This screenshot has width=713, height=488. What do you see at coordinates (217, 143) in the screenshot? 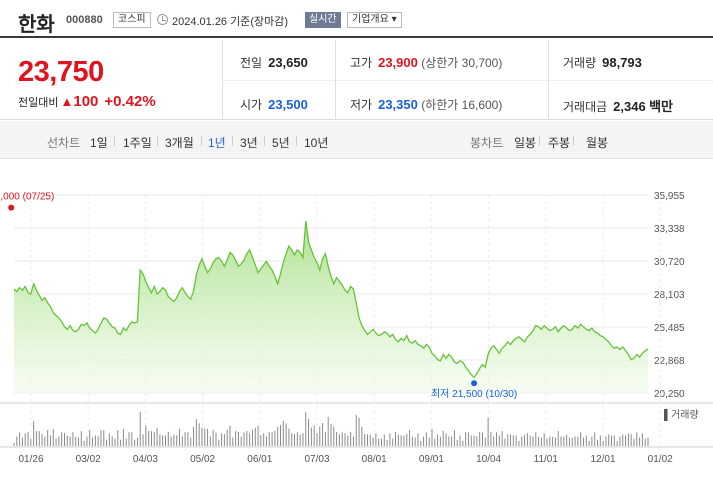
I see `tab-1year: 1년` at bounding box center [217, 143].